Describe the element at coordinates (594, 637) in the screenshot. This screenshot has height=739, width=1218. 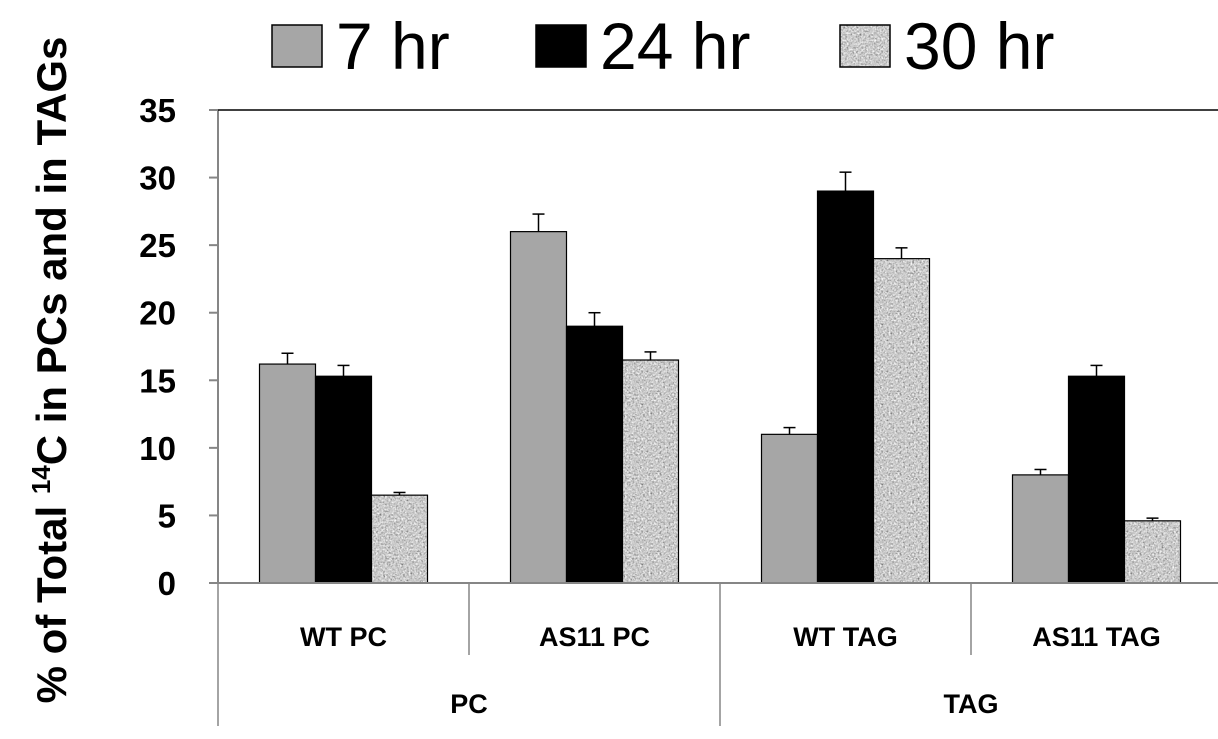
I see `x-category-label: AS11 PC` at that location.